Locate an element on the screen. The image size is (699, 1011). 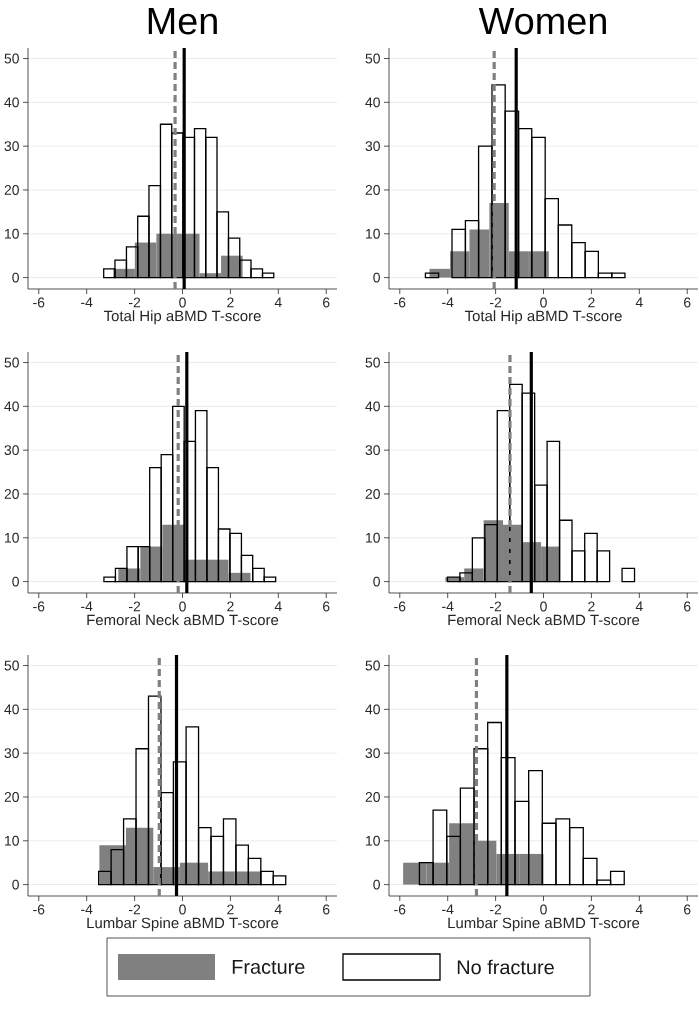
chart-title: Women is located at coordinates (542, 21).